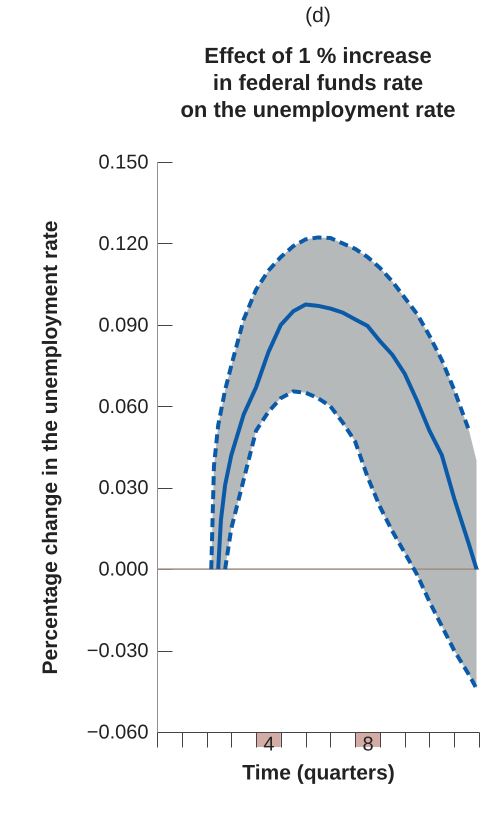 This screenshot has width=482, height=814. Describe the element at coordinates (123, 488) in the screenshot. I see `y-tick-label: 0.030` at that location.